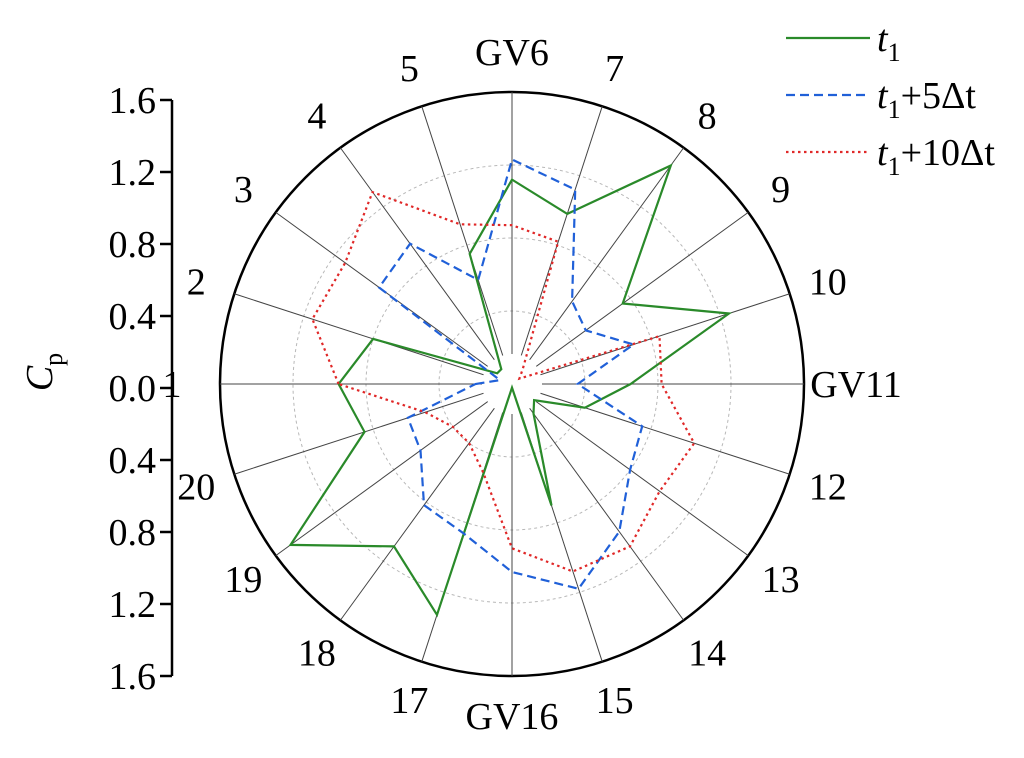 Image resolution: width=1024 pixels, height=758 pixels. I want to click on legend-label-2: t1+10Δt, so click(936, 156).